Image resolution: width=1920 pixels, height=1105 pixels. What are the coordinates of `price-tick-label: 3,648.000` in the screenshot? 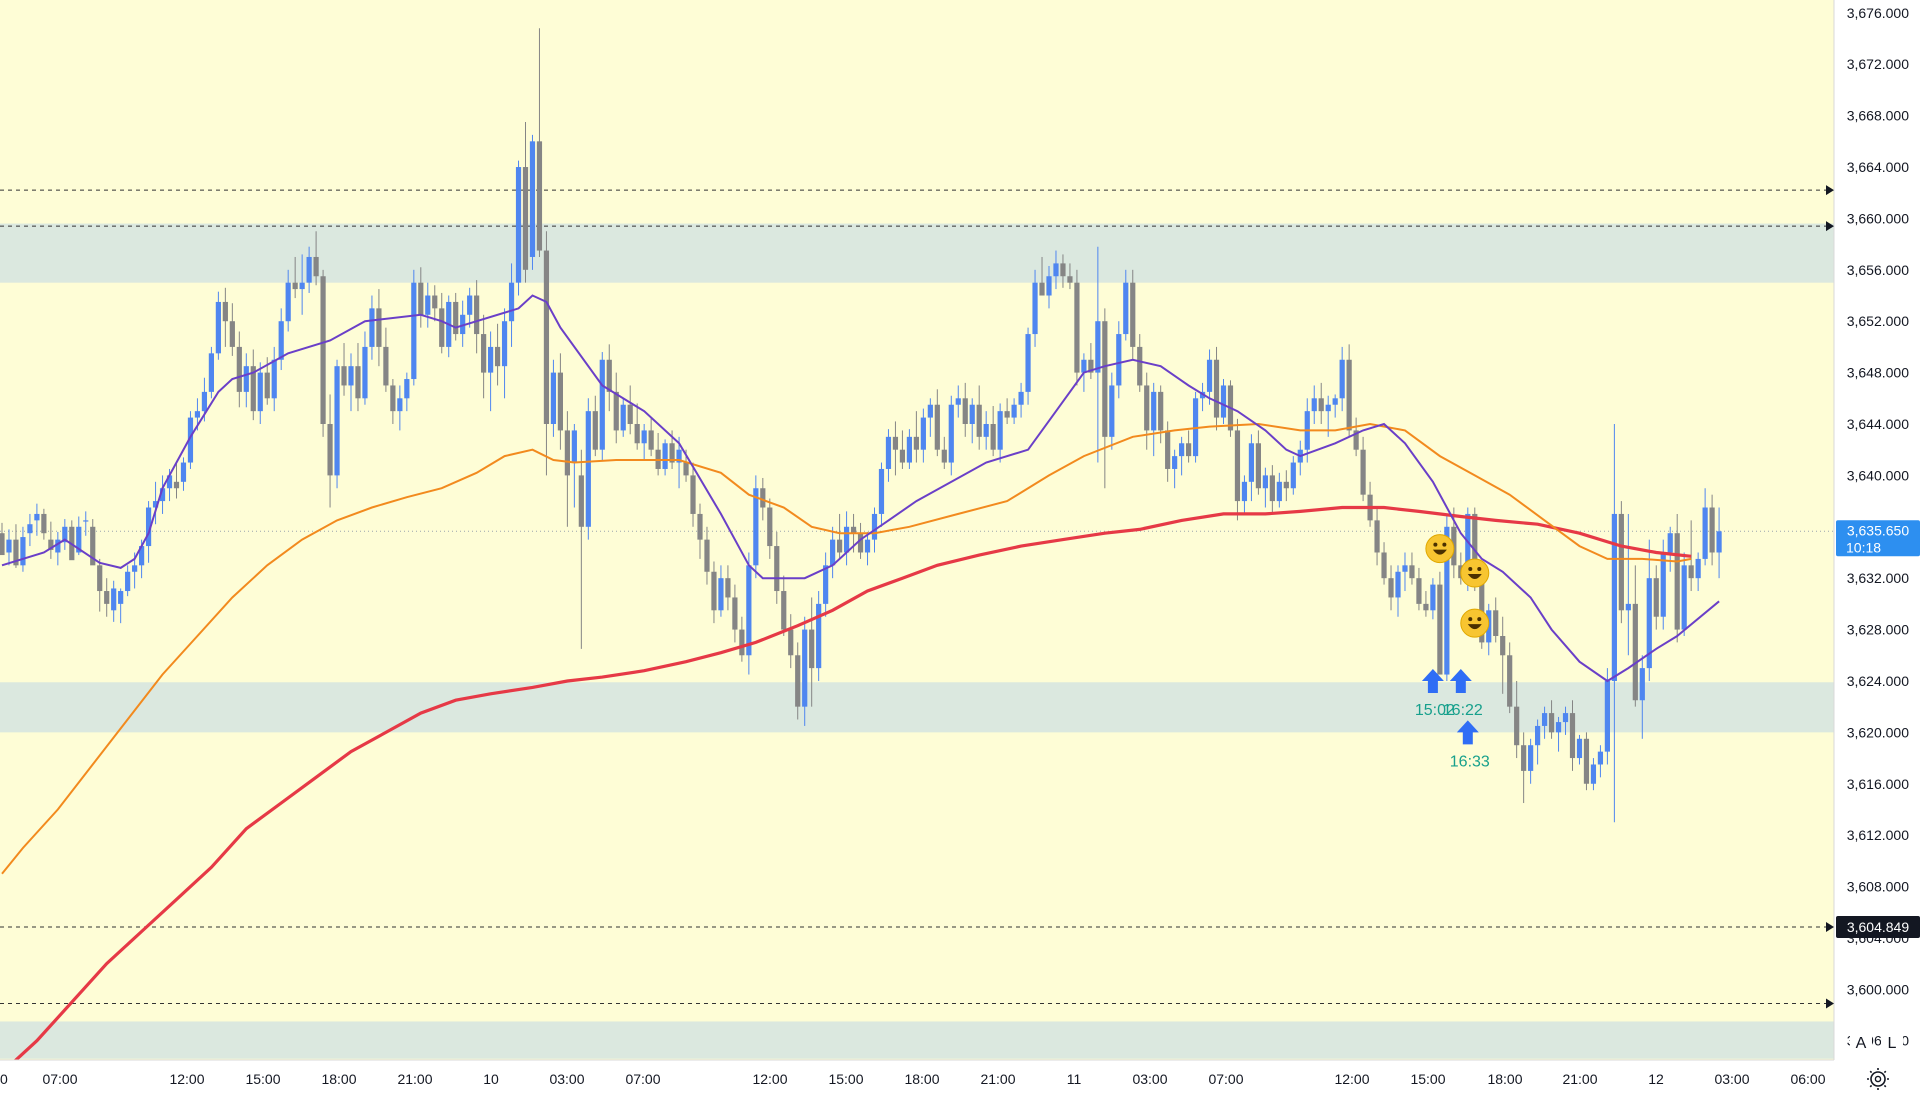 It's located at (1878, 373).